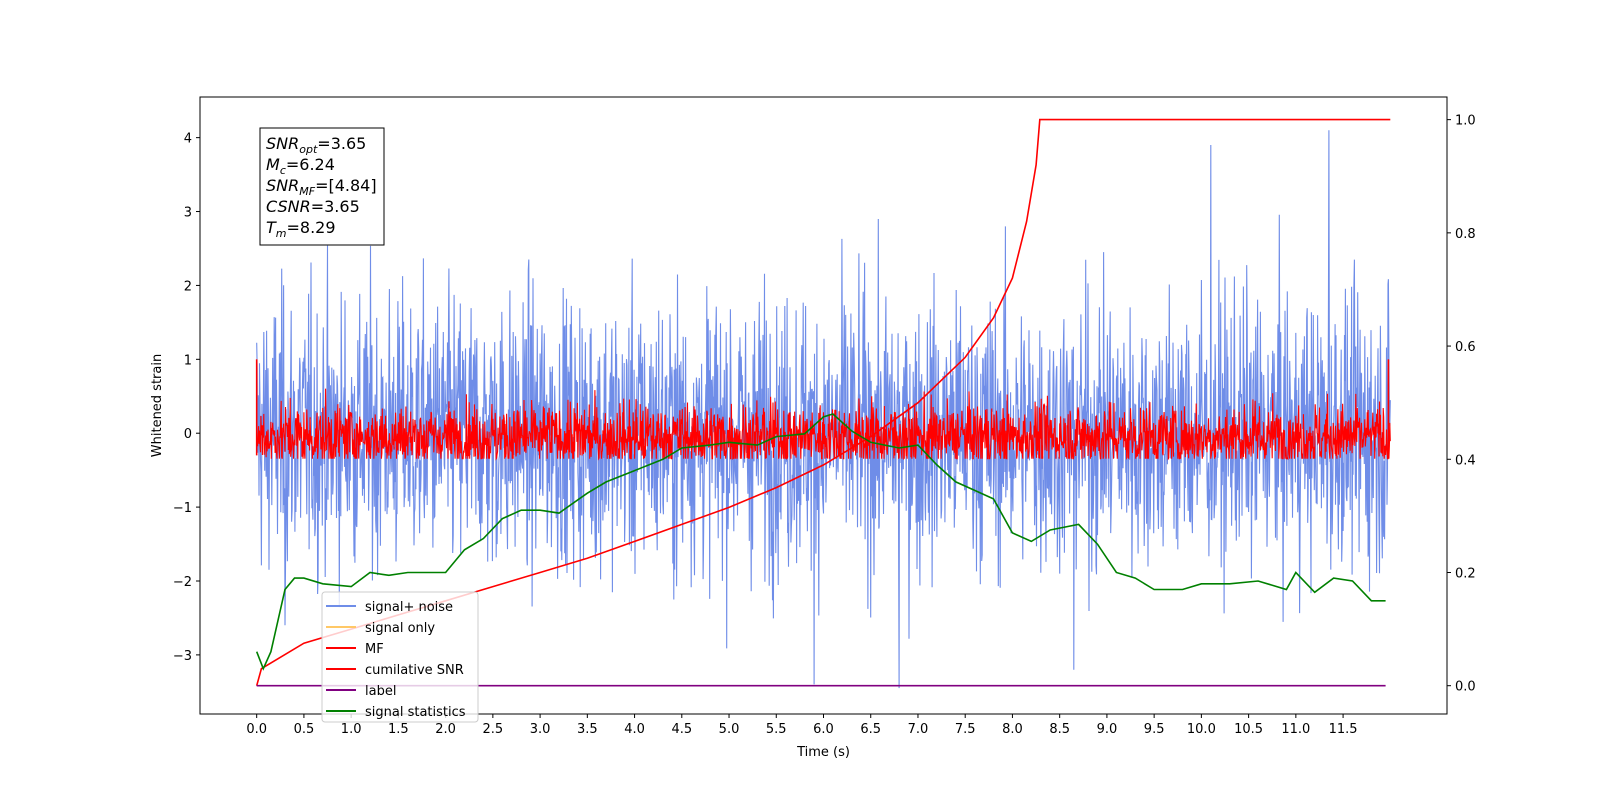 This screenshot has width=1600, height=800. What do you see at coordinates (540, 729) in the screenshot?
I see `x-tick-label: 3.0` at bounding box center [540, 729].